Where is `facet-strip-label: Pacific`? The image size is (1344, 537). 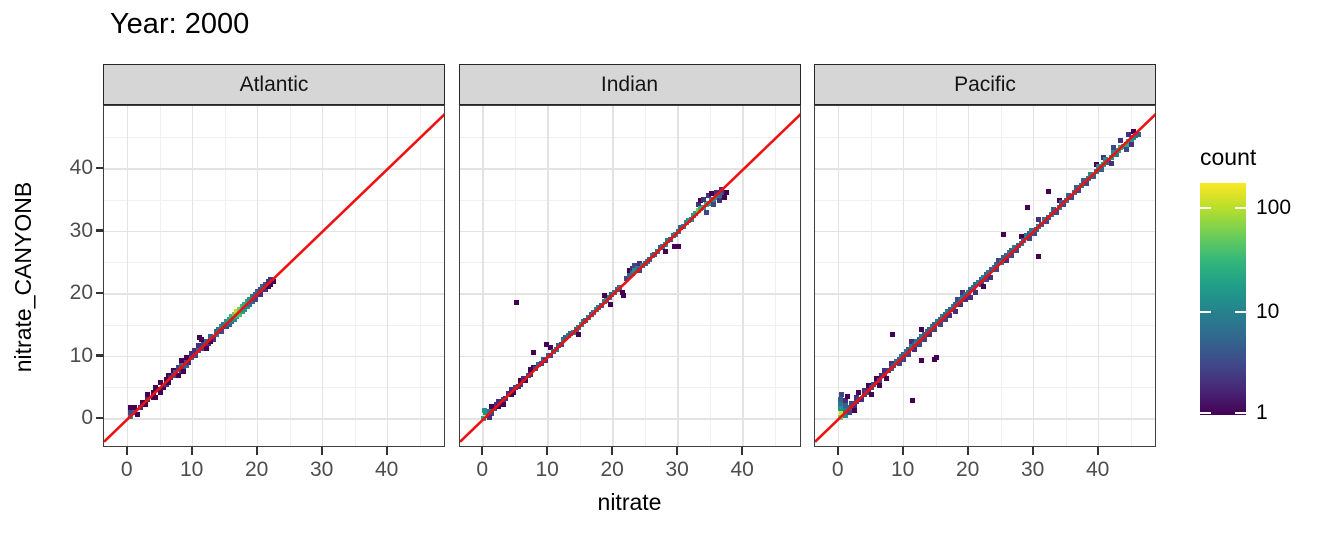
facet-strip-label: Pacific is located at coordinates (985, 84).